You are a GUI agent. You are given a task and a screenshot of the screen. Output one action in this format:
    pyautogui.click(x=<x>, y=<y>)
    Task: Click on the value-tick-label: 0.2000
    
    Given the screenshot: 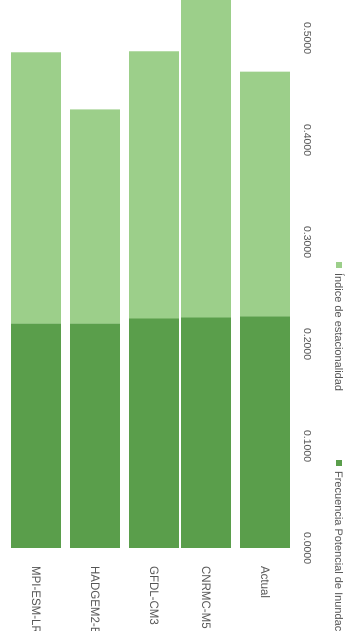 What is the action you would take?
    pyautogui.click(x=307, y=344)
    